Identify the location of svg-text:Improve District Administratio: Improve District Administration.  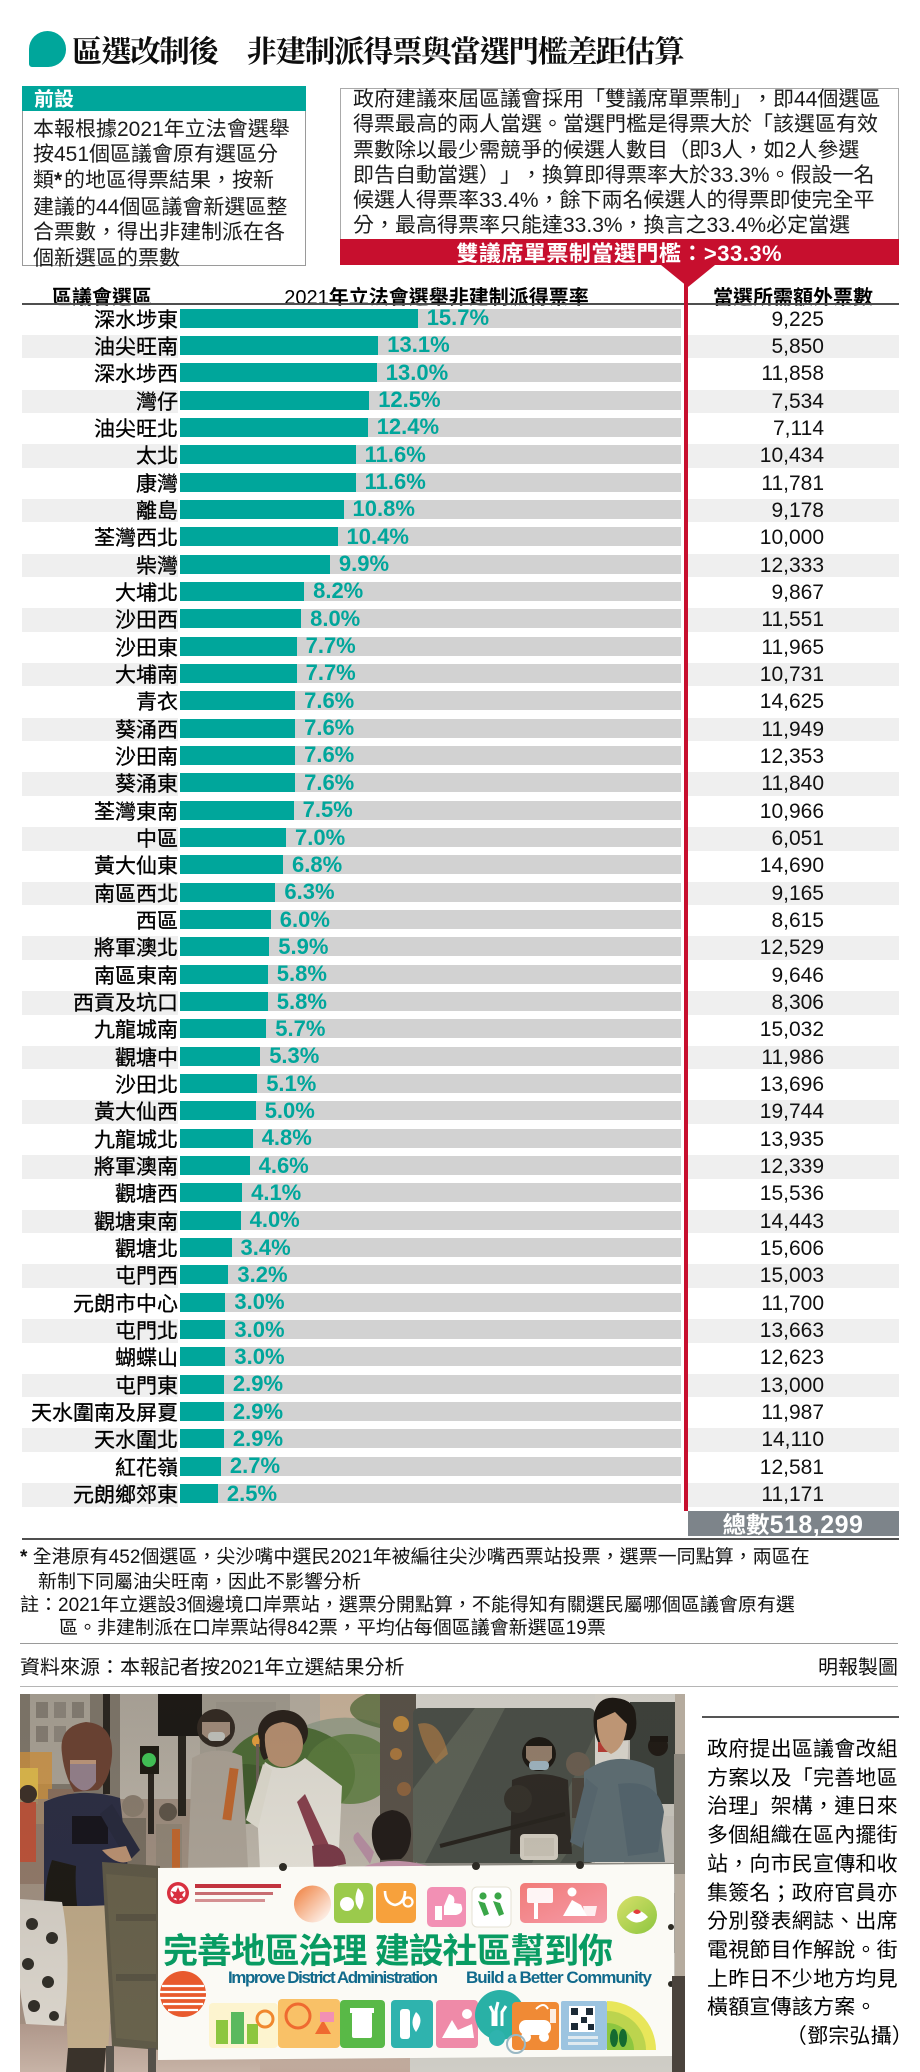
(333, 1977).